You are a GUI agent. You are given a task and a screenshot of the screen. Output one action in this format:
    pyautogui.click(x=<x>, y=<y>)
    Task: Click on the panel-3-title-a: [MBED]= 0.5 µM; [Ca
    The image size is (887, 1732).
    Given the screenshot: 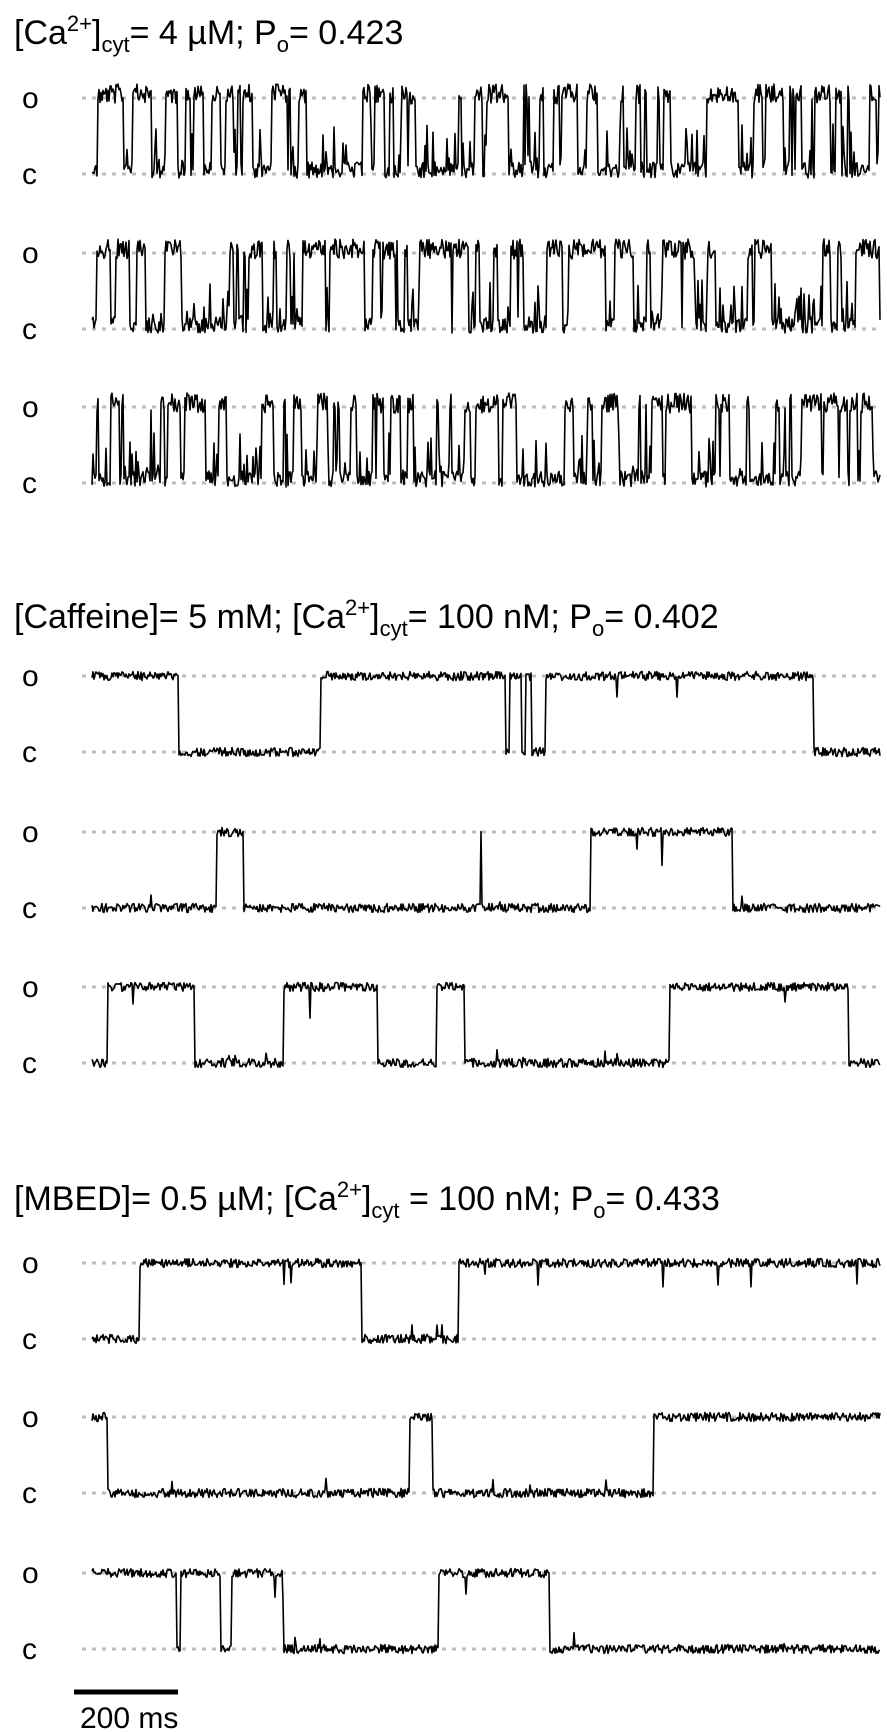 What is the action you would take?
    pyautogui.click(x=175, y=1199)
    